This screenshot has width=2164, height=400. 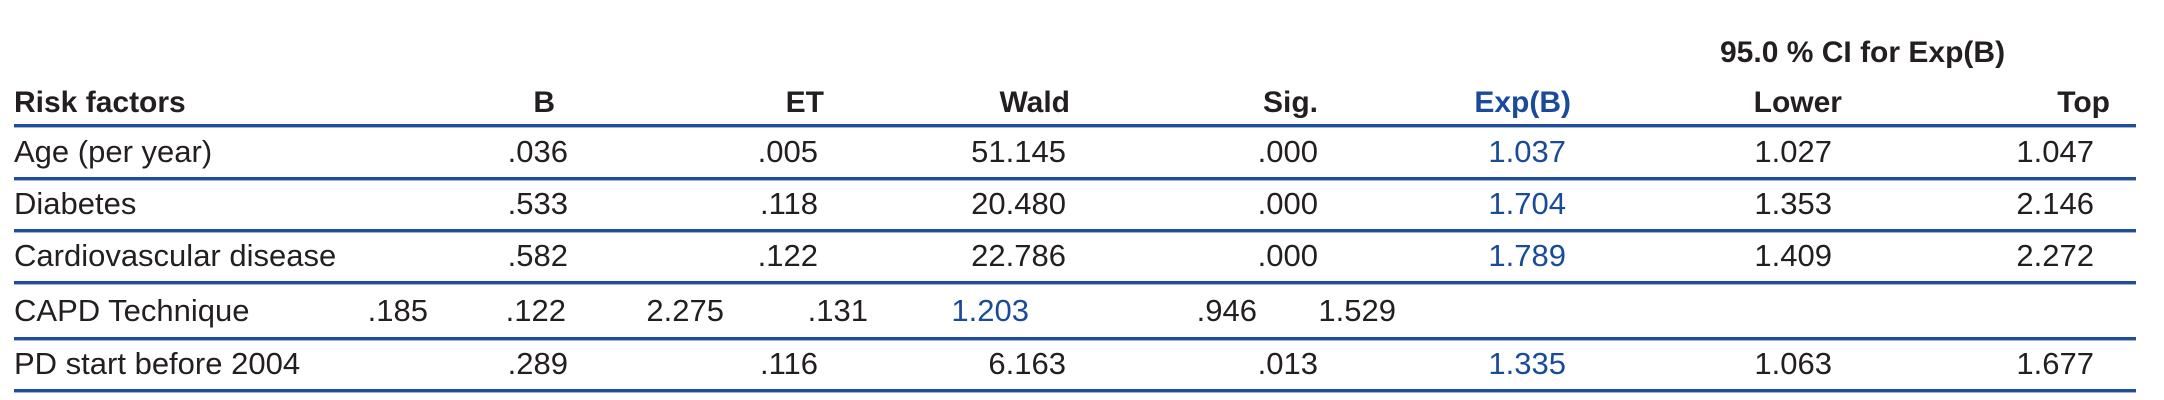 What do you see at coordinates (537, 203) in the screenshot?
I see `cell-b: .533` at bounding box center [537, 203].